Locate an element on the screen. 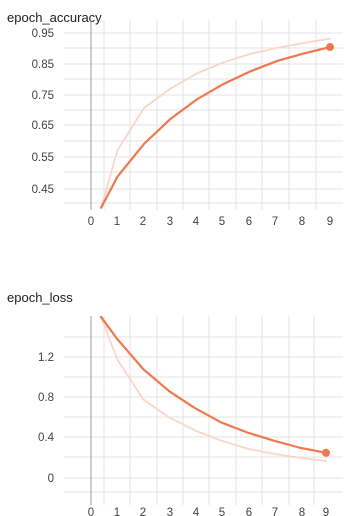  y-tick-labels: 1.2 0.8 0.4 0 is located at coordinates (46, 418).